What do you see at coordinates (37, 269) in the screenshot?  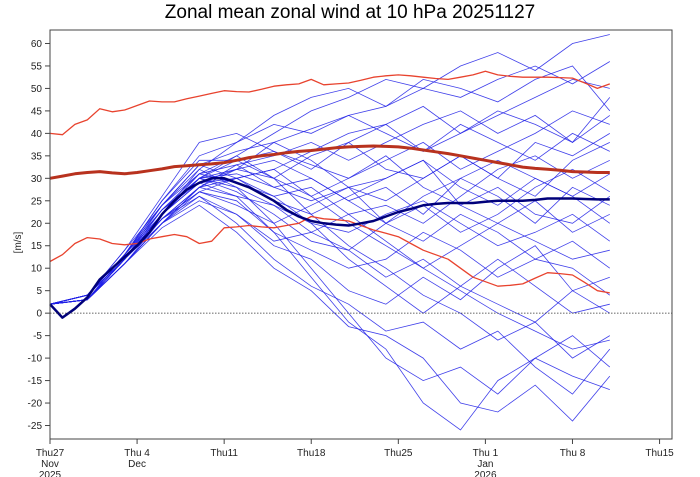 I see `y-tick-label: 10` at bounding box center [37, 269].